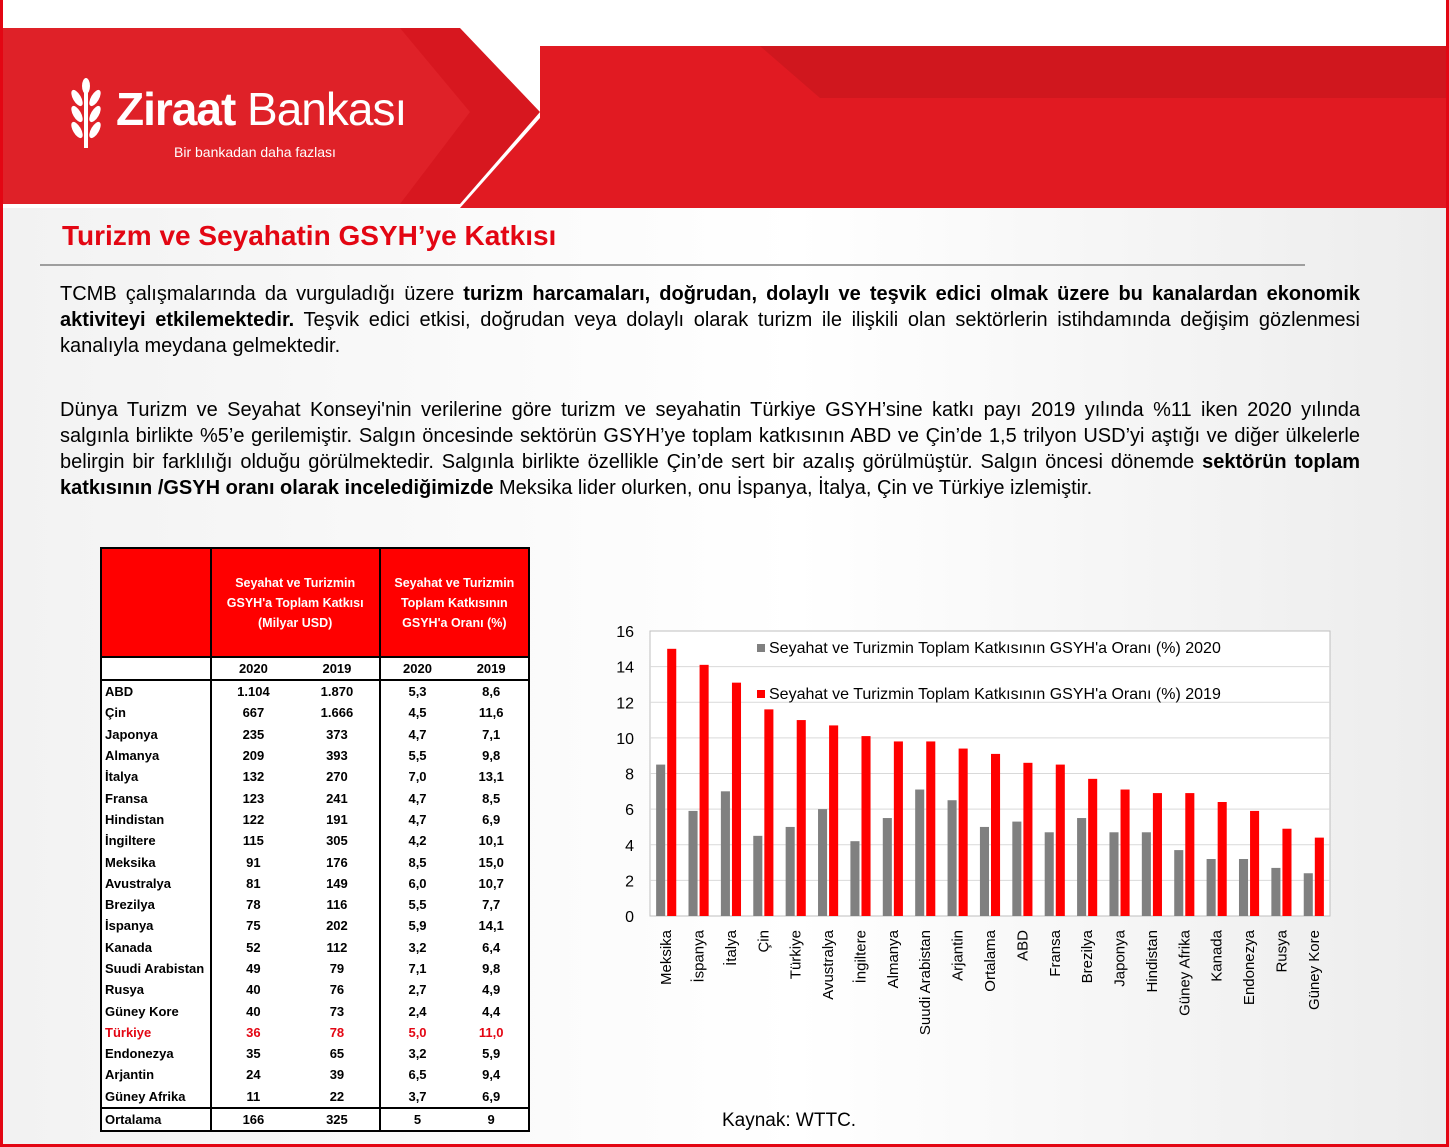 The width and height of the screenshot is (1449, 1147). Describe the element at coordinates (492, 777) in the screenshot. I see `table-cell: 13,1` at that location.